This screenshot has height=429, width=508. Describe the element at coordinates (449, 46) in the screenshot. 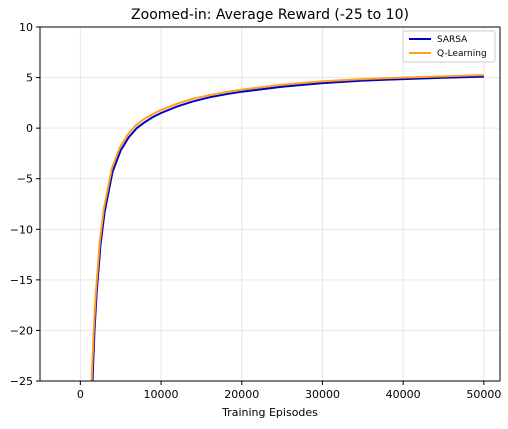

I see `legend: SARSA Q-Learning` at that location.